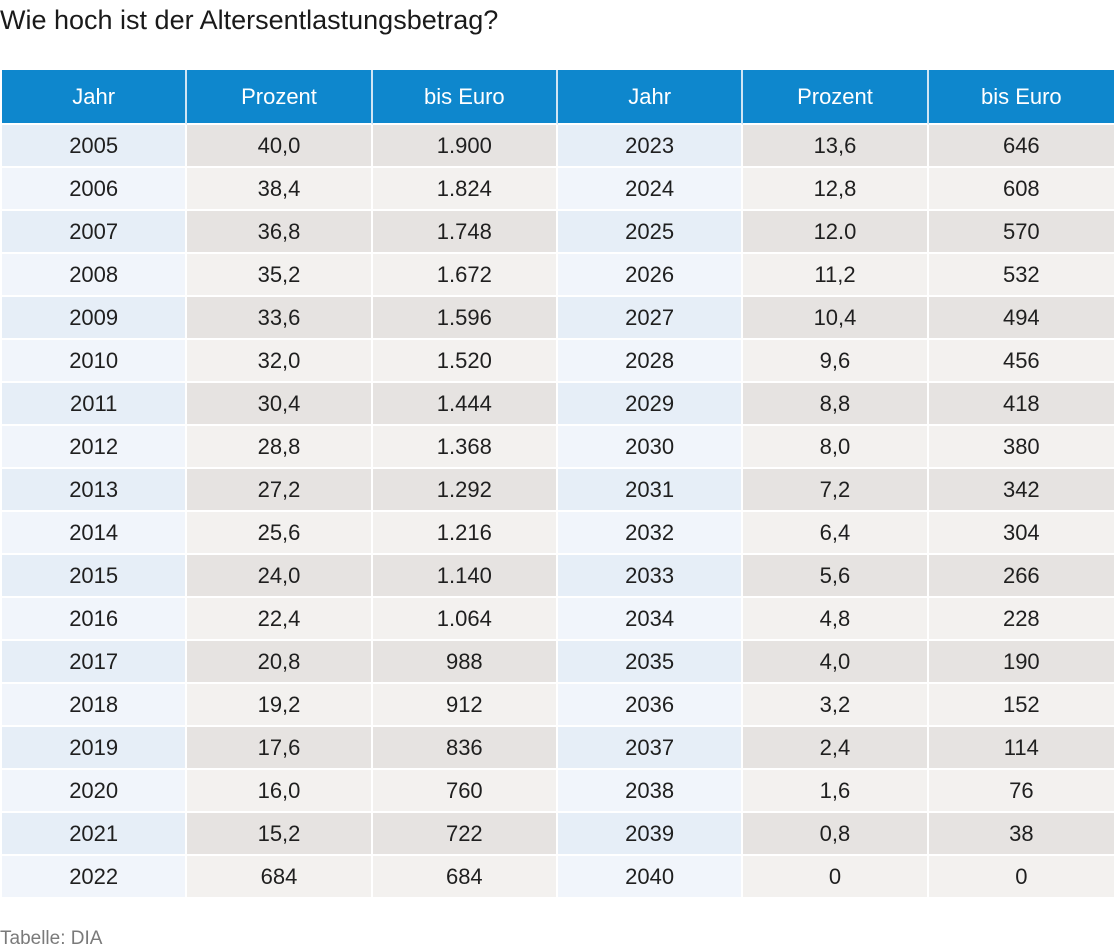 The width and height of the screenshot is (1114, 951). What do you see at coordinates (95, 490) in the screenshot?
I see `cell-jahr: 2013` at bounding box center [95, 490].